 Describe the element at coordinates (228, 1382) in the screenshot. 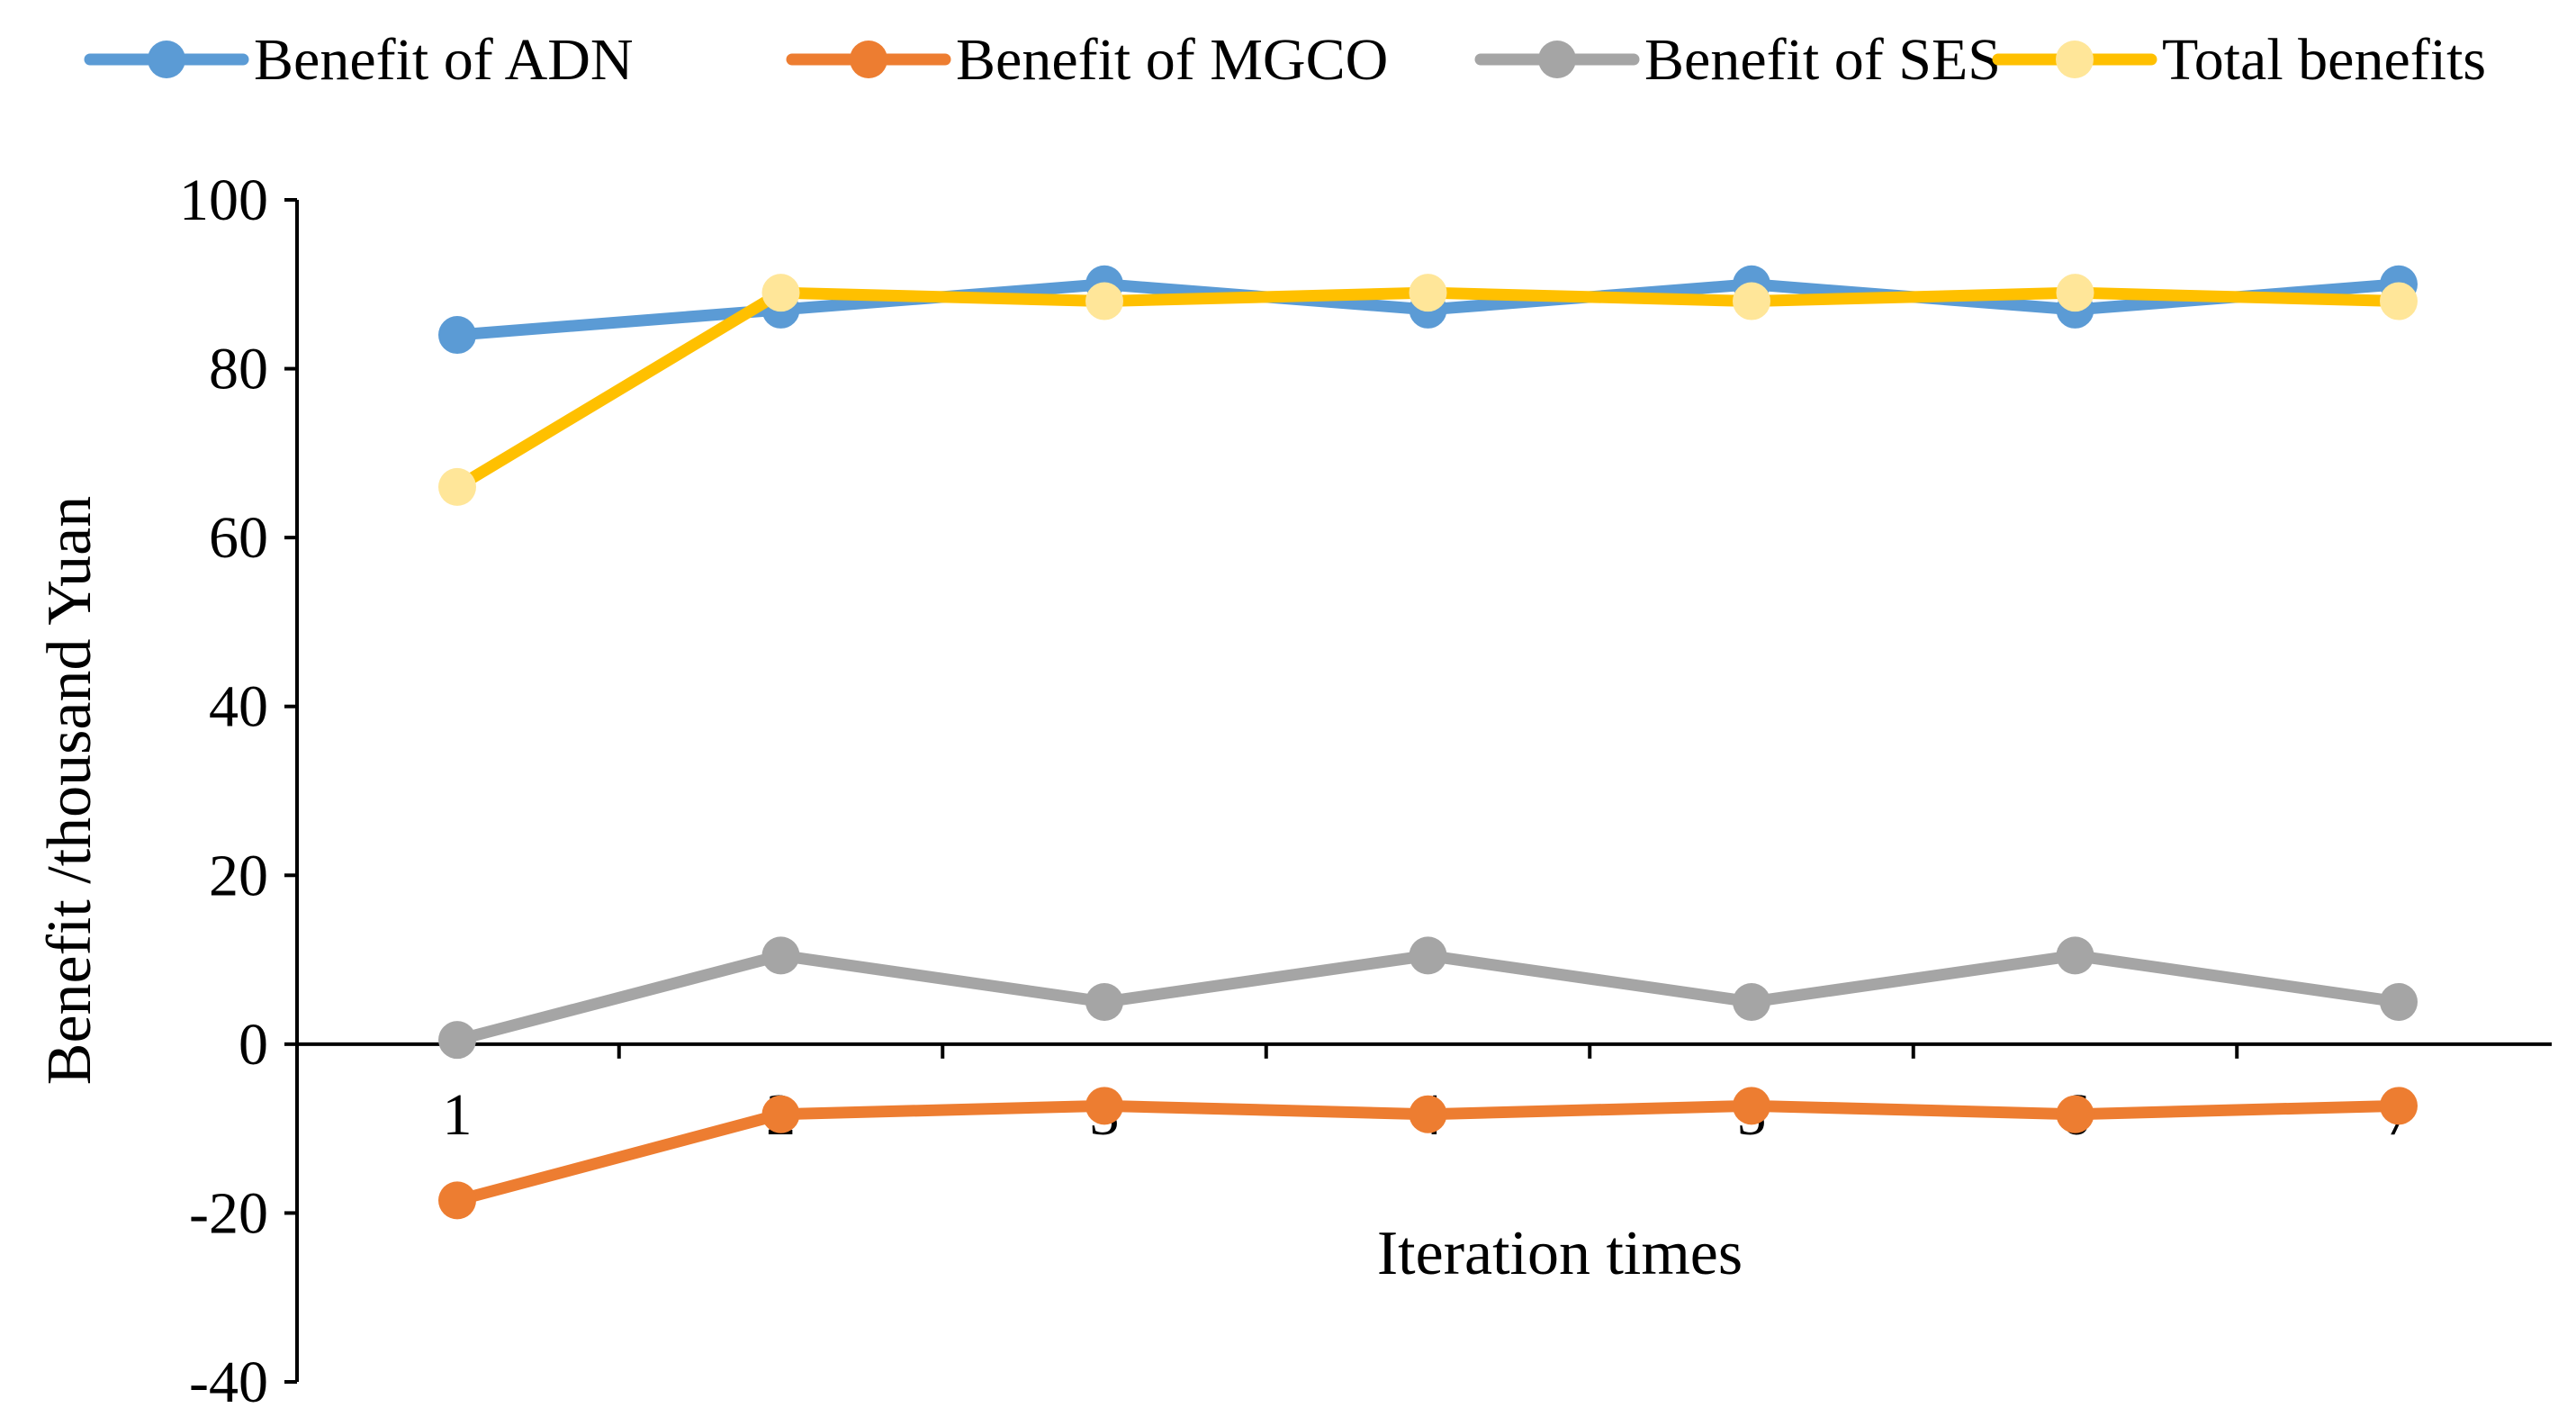

I see `y-tick-label: -40` at that location.